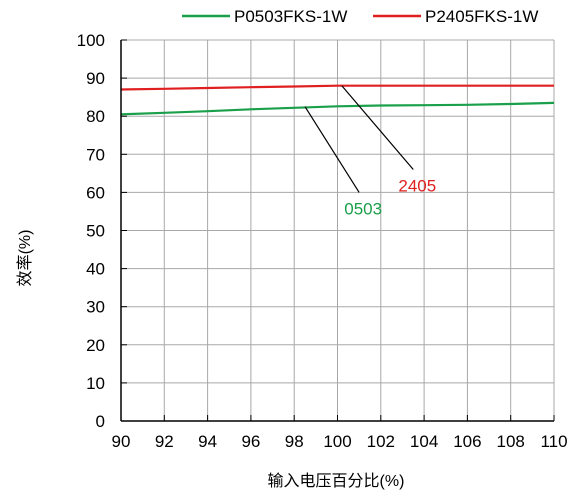  I want to click on x-tick-label: 110, so click(553, 441).